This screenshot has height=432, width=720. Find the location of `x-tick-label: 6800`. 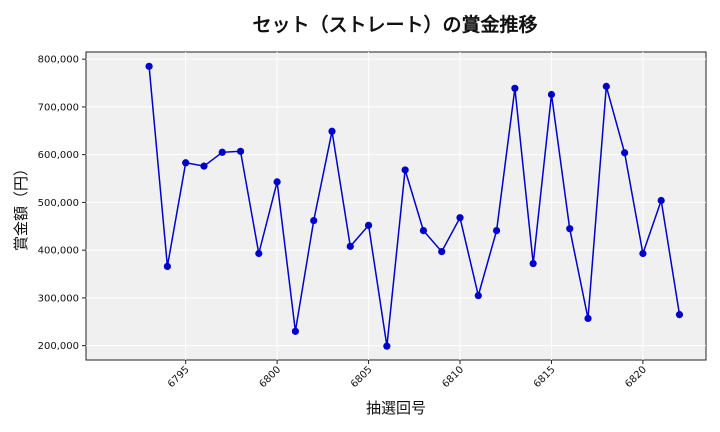

x-tick-label: 6800 is located at coordinates (270, 377).